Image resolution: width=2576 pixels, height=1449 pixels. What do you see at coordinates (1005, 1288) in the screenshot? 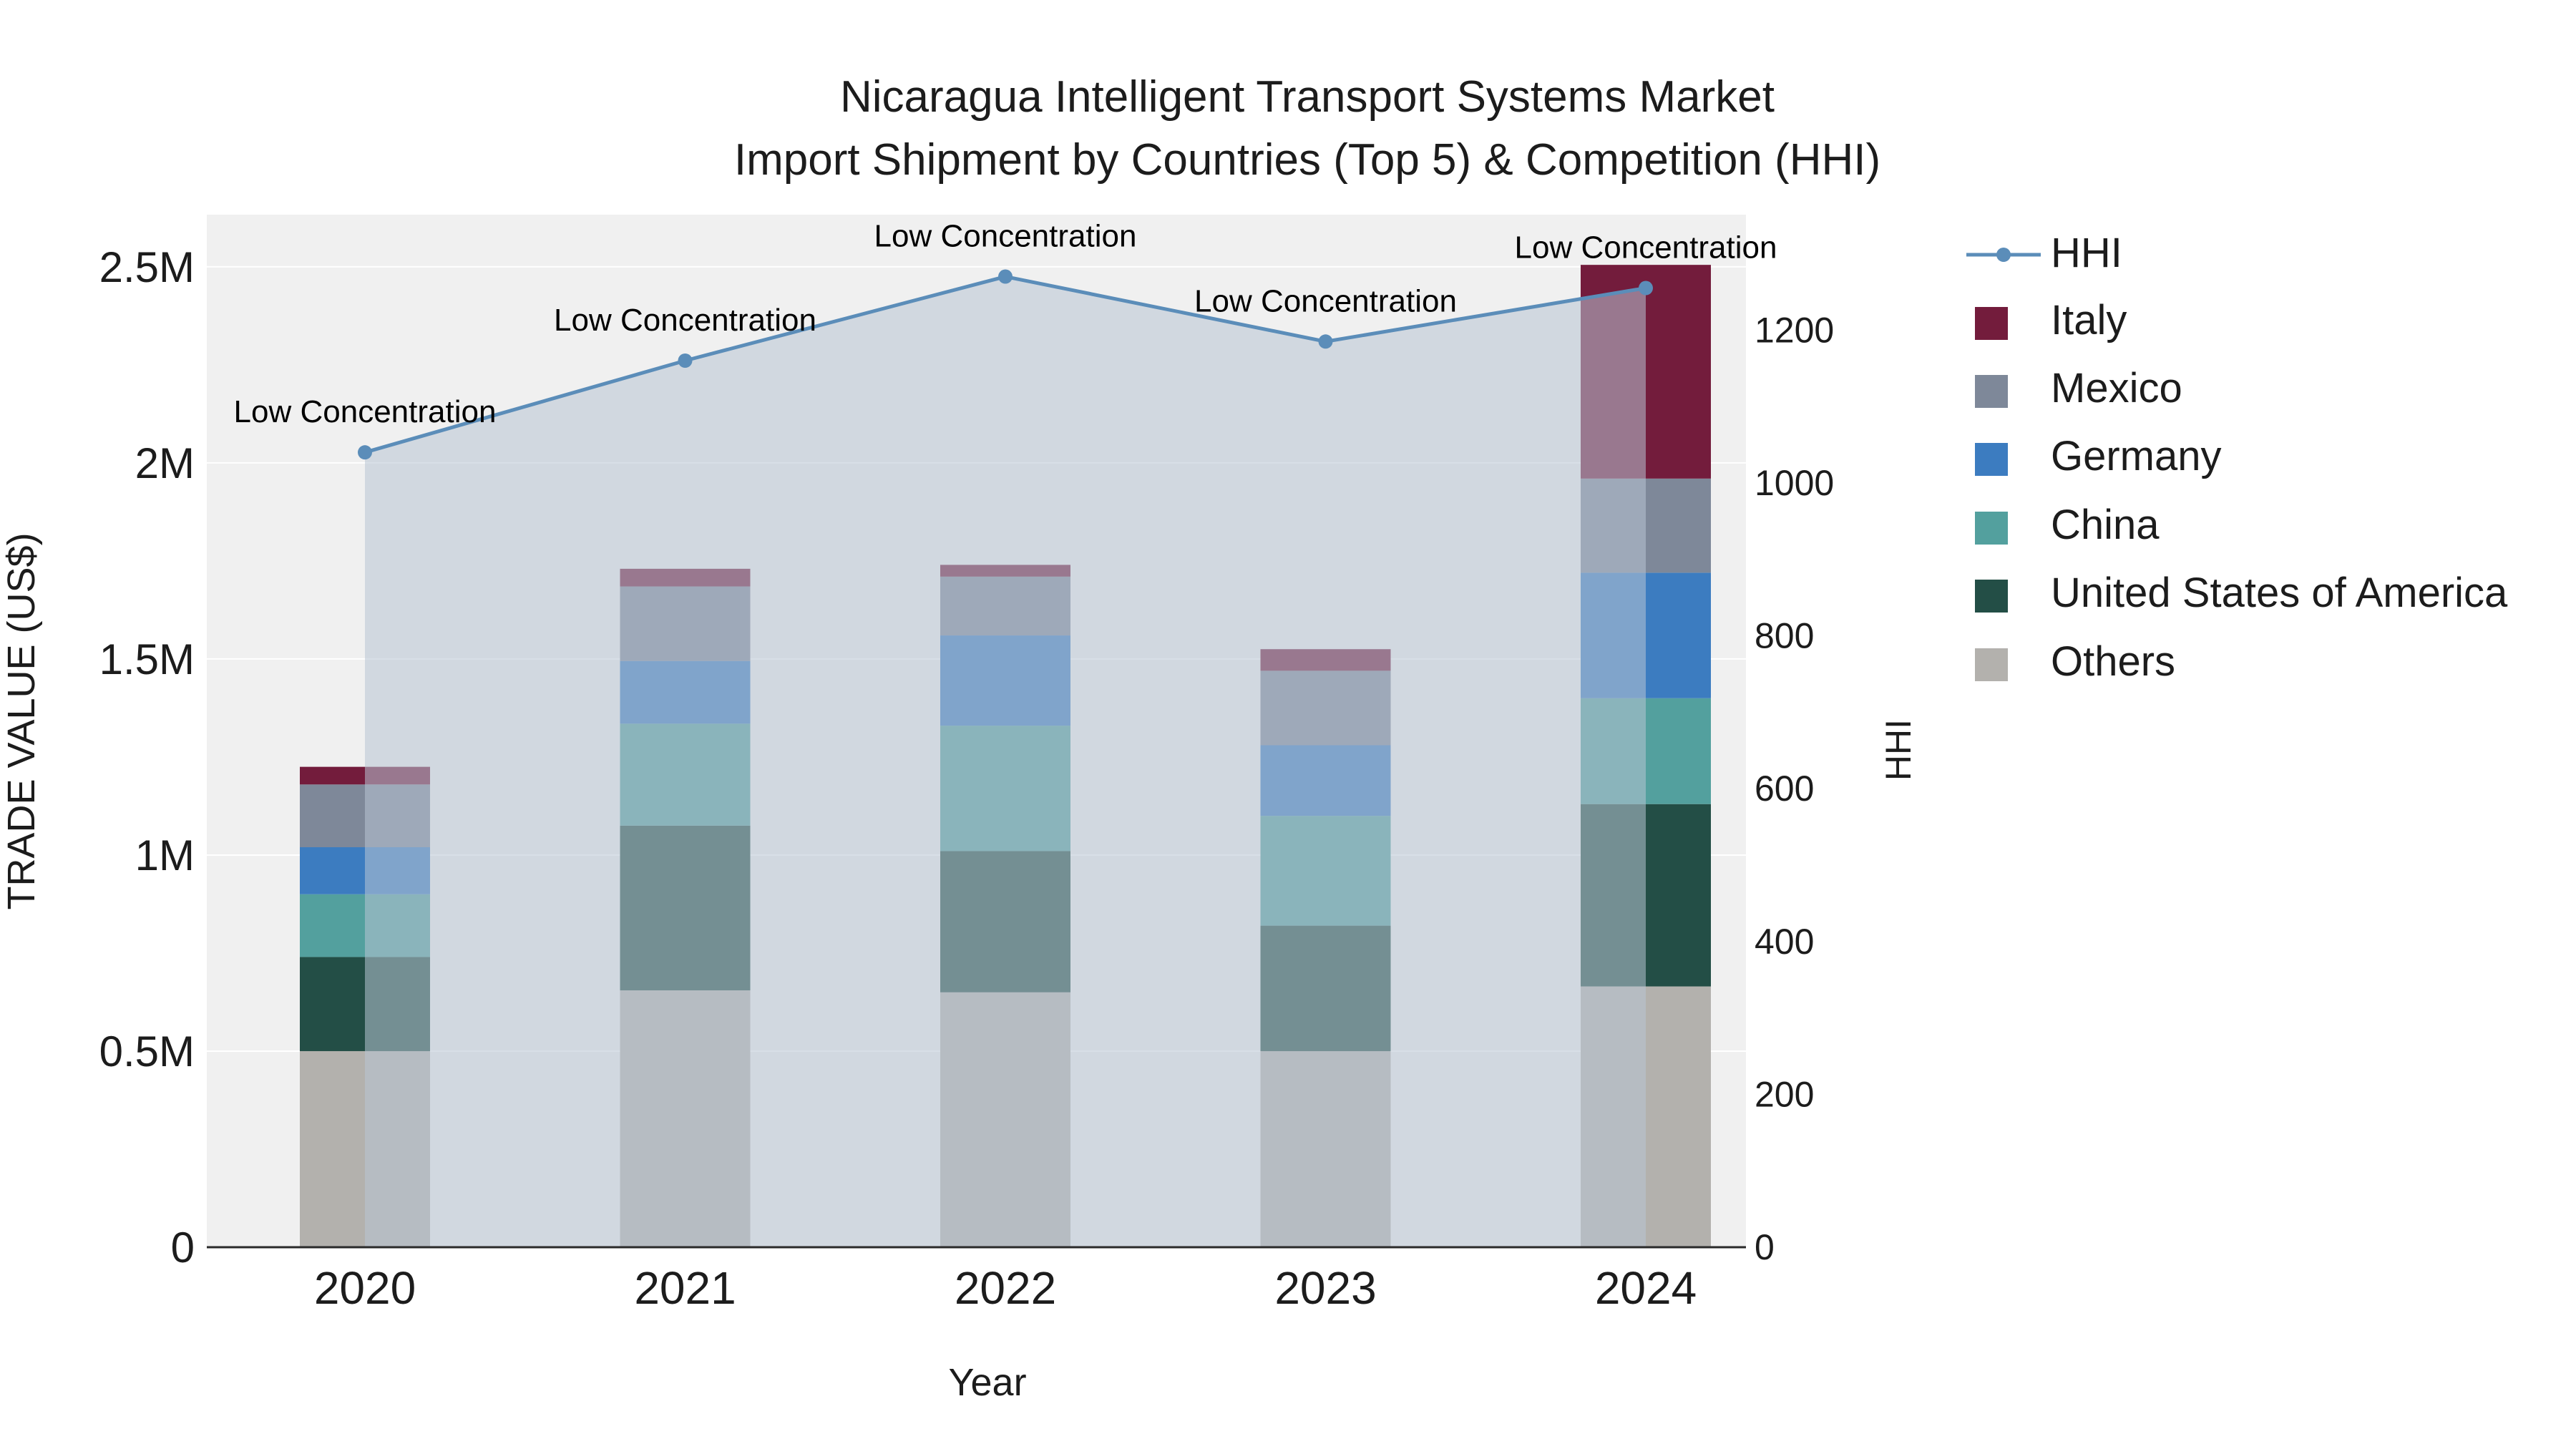
I see `x-tick-2022: 2022` at bounding box center [1005, 1288].